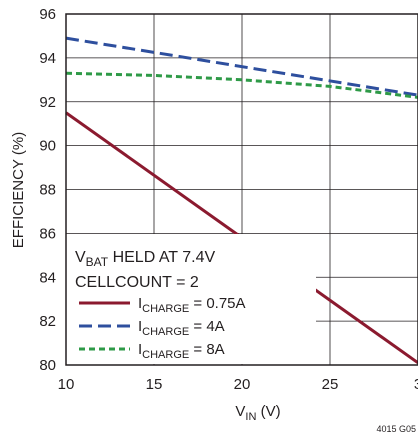 This screenshot has width=418, height=436. I want to click on y-tick-label-80: 80, so click(47, 365).